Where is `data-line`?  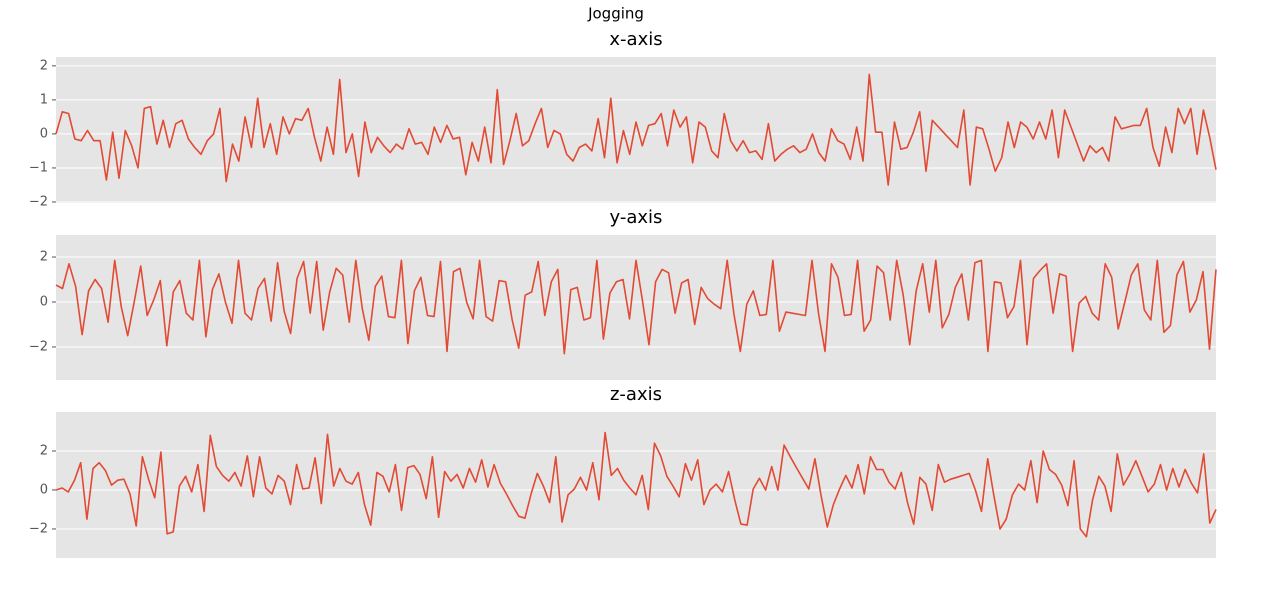 data-line is located at coordinates (636, 307).